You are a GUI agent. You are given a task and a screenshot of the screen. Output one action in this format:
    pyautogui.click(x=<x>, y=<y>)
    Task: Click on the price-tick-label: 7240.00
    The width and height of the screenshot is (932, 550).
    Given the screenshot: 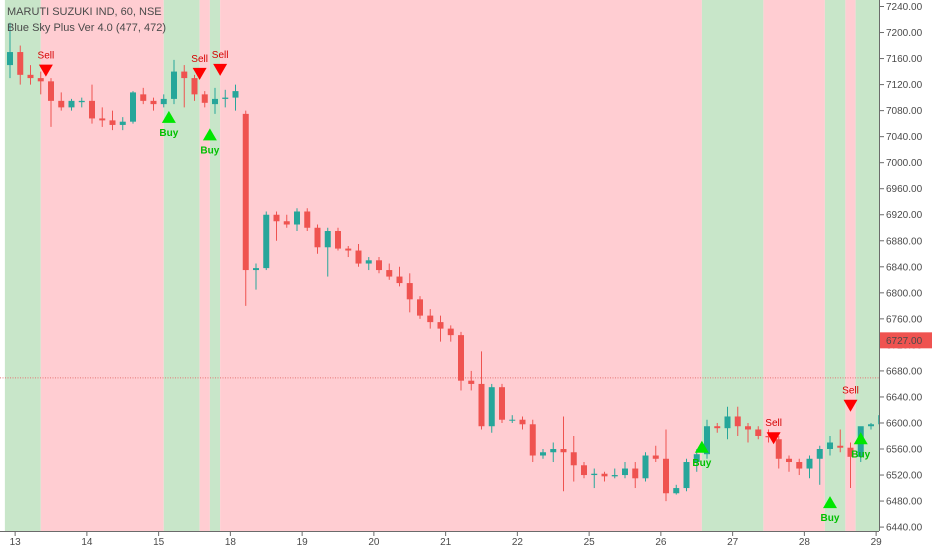 What is the action you would take?
    pyautogui.click(x=904, y=7)
    